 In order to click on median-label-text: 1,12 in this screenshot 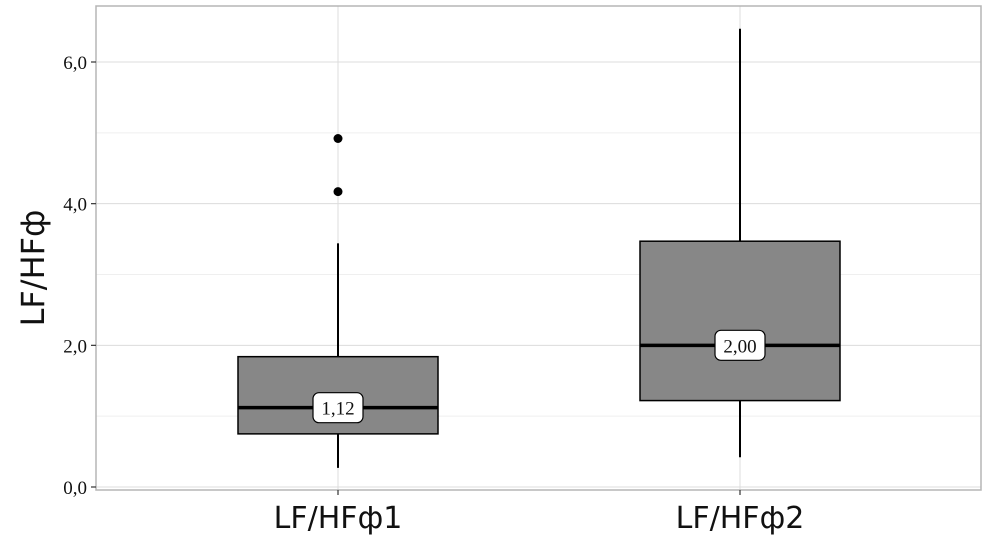, I will do `click(337, 409)`.